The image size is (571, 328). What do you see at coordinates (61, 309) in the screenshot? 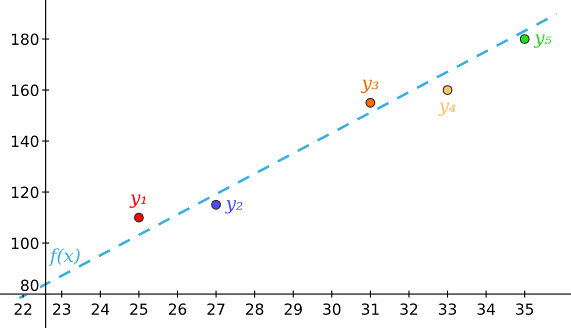
I see `x-tick-label: 23` at bounding box center [61, 309].